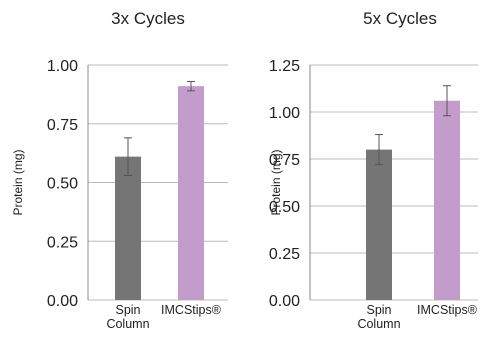  What do you see at coordinates (62, 66) in the screenshot?
I see `chart-1-y-tick-label: 1.00` at bounding box center [62, 66].